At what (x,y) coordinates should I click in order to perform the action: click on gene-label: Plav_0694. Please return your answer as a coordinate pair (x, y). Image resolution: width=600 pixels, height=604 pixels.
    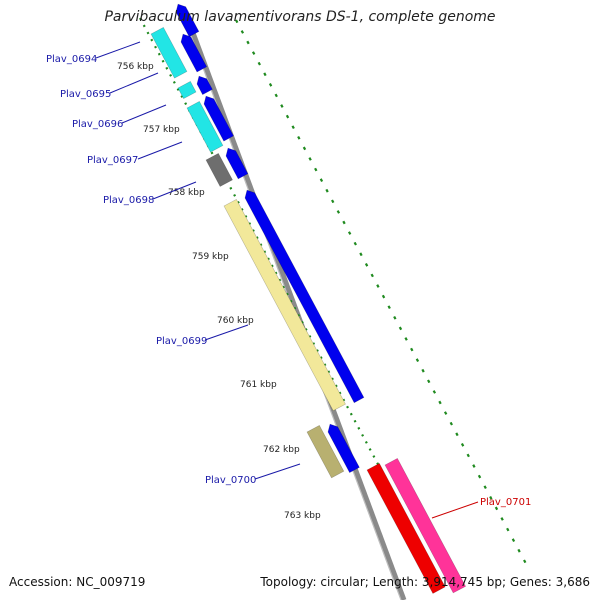
    Looking at the image, I should click on (71, 59).